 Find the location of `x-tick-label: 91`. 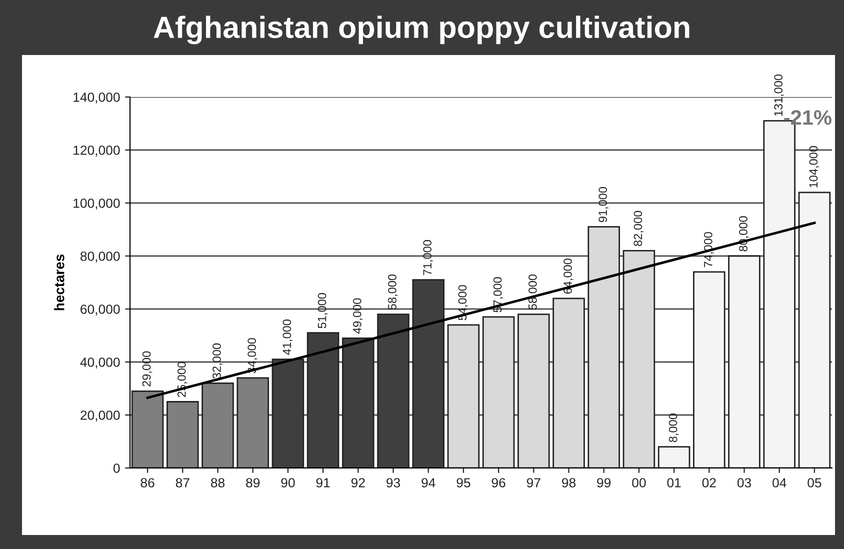

x-tick-label: 91 is located at coordinates (323, 483).